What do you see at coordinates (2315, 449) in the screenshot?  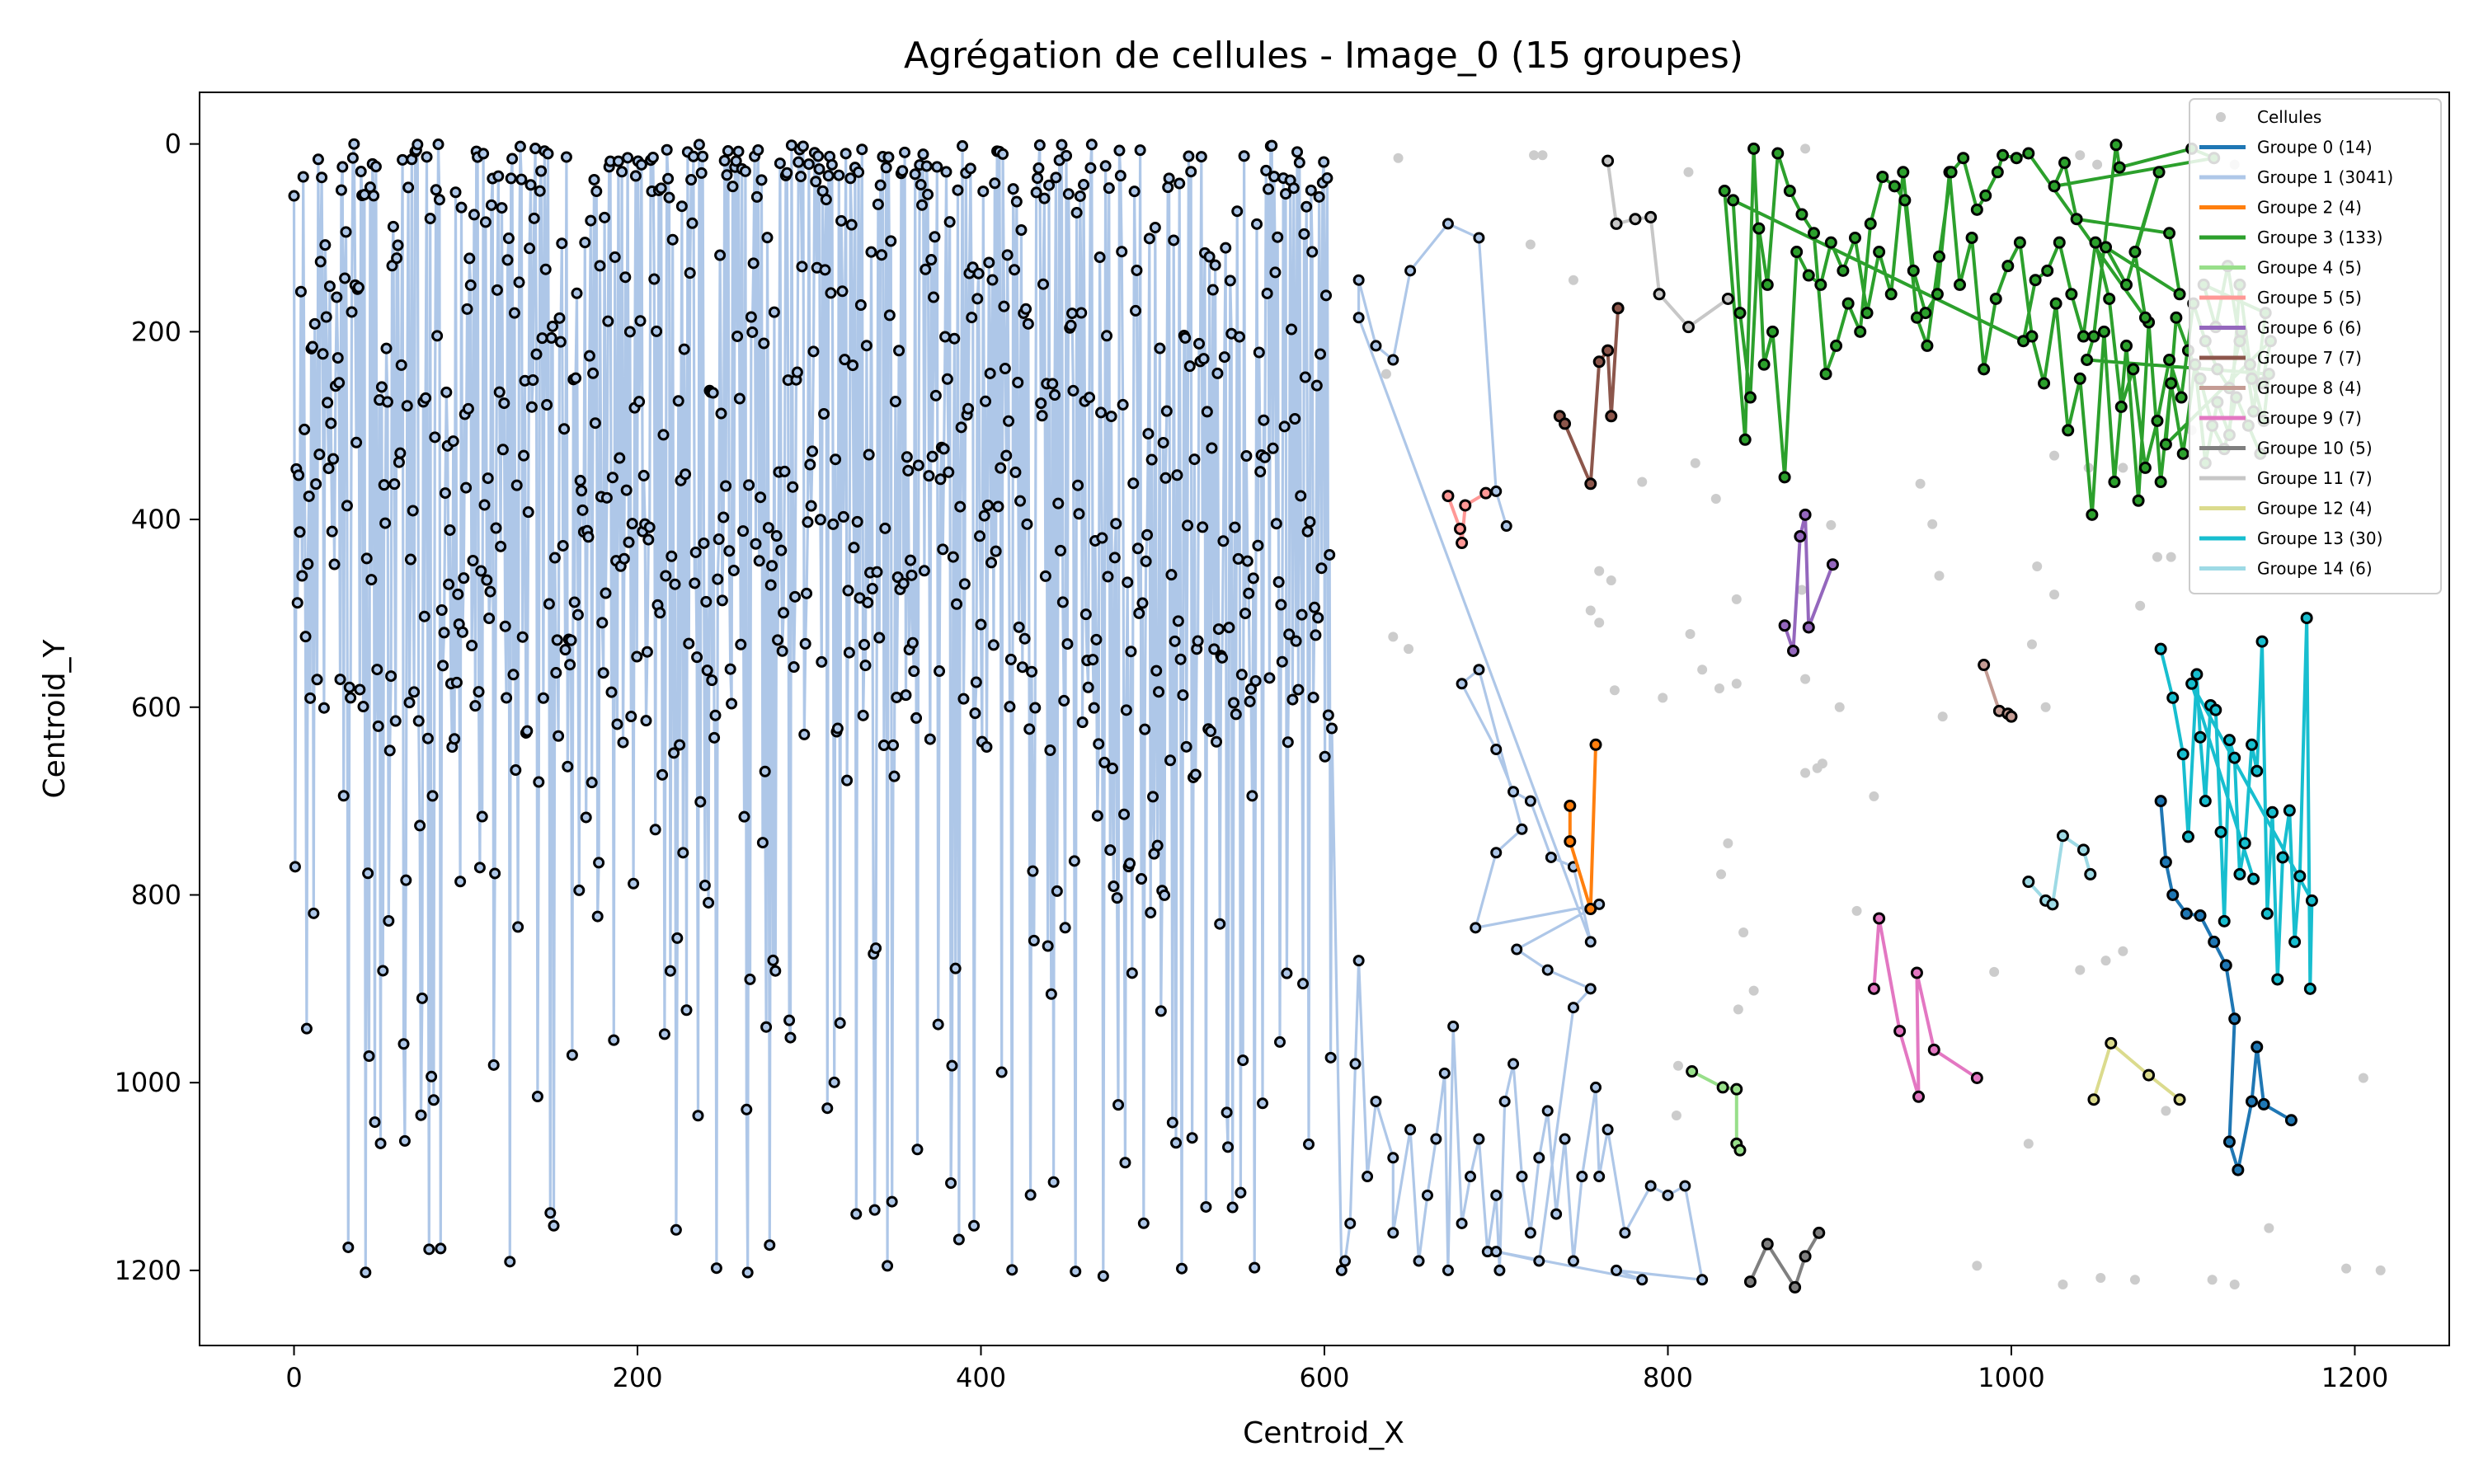 I see `legend-entry: Groupe 10 (5)` at bounding box center [2315, 449].